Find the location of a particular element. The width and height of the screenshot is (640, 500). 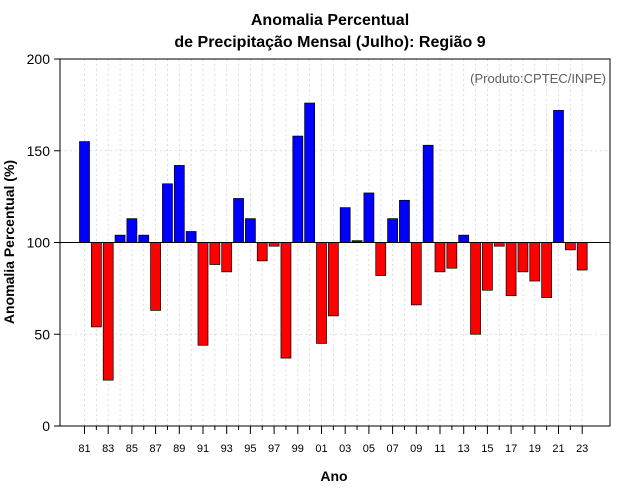

y-tick-label: 0 is located at coordinates (46, 426).